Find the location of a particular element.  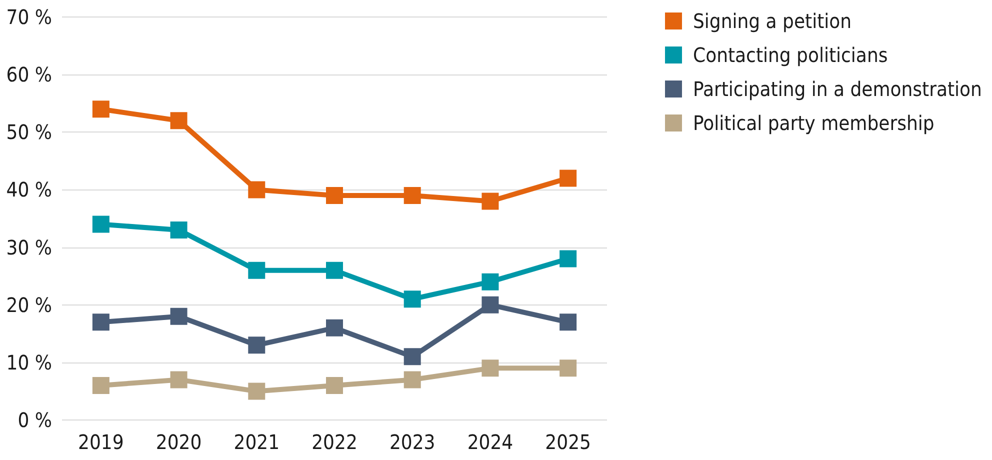

y-tick-label: 20 % is located at coordinates (29, 304).